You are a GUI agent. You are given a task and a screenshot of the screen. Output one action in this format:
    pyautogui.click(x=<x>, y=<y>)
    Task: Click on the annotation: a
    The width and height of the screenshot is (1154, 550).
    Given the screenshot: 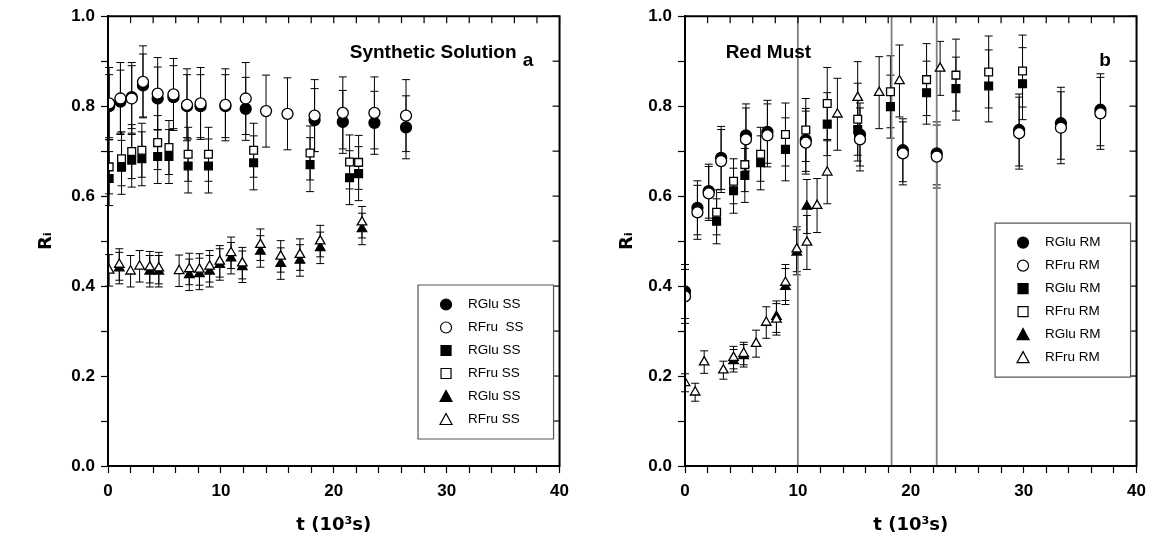 What is the action you would take?
    pyautogui.click(x=528, y=60)
    